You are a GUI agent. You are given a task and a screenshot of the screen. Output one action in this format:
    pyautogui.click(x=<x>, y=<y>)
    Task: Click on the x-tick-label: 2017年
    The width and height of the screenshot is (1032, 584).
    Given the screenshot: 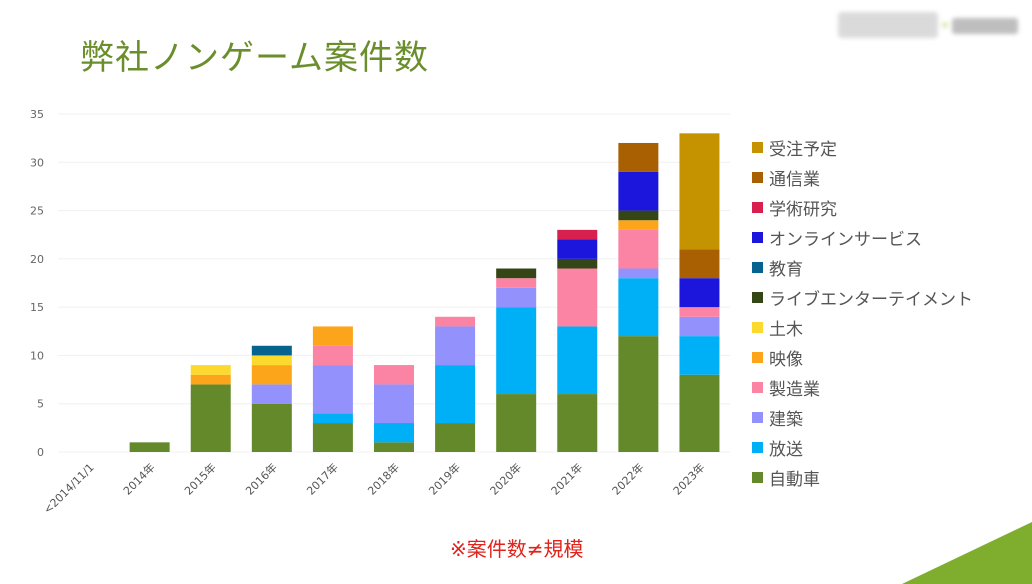 What is the action you would take?
    pyautogui.click(x=322, y=478)
    